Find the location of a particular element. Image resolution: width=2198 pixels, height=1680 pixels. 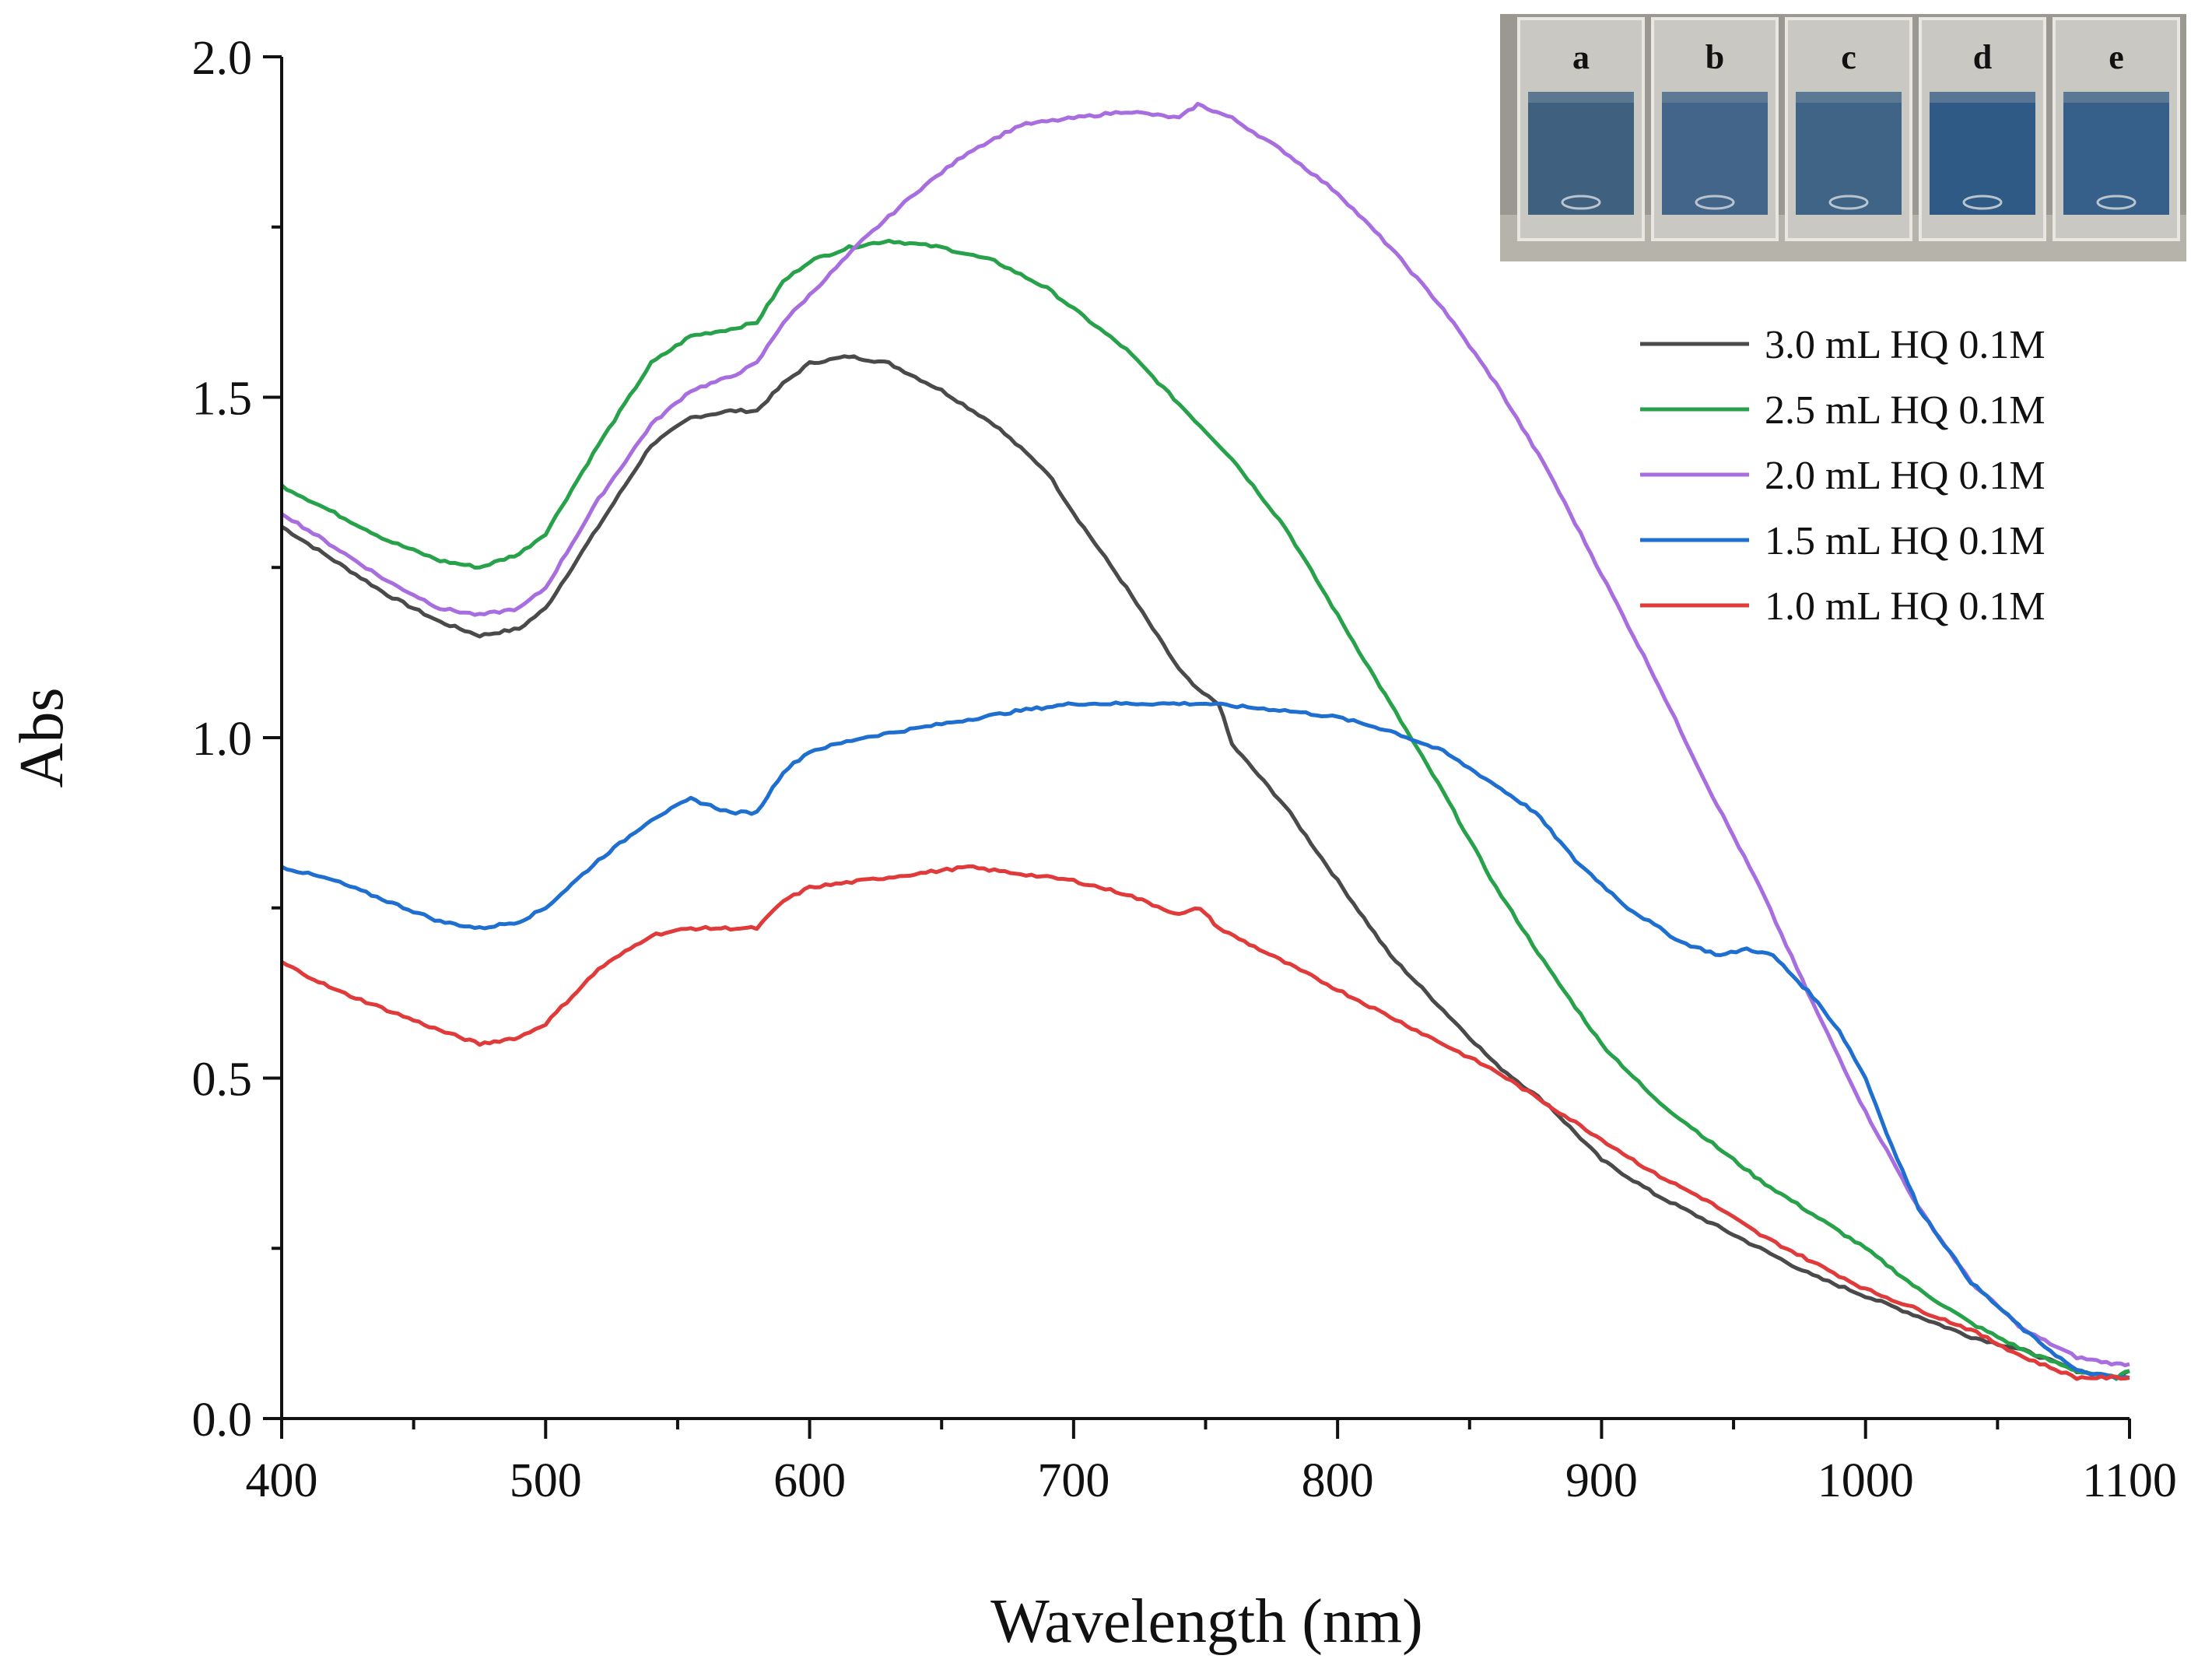

legend-label: 3.0 mL HQ 0.1M is located at coordinates (1905, 345).